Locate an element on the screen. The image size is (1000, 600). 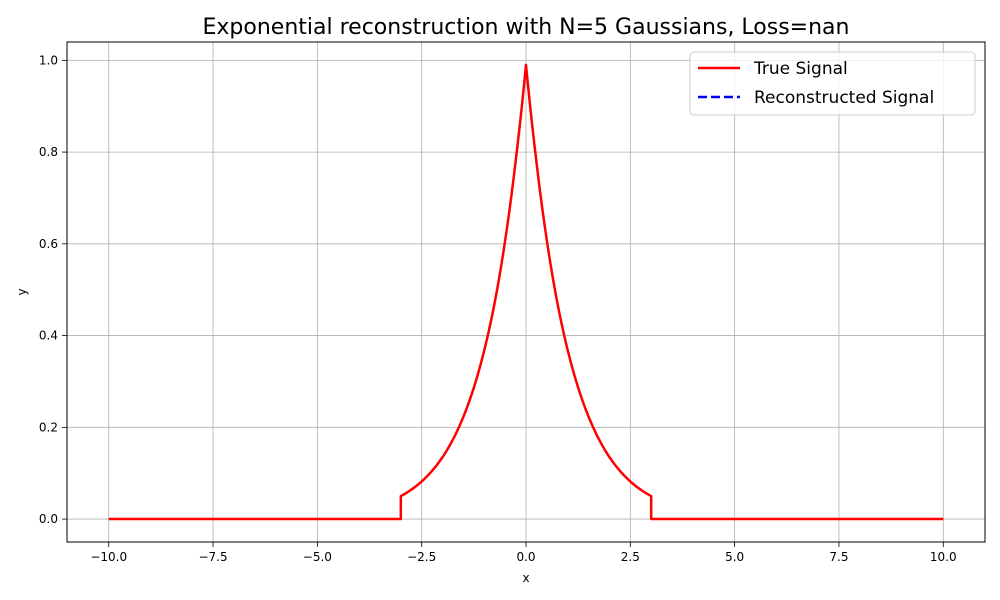
x-tick-label: 5.0 is located at coordinates (734, 557).